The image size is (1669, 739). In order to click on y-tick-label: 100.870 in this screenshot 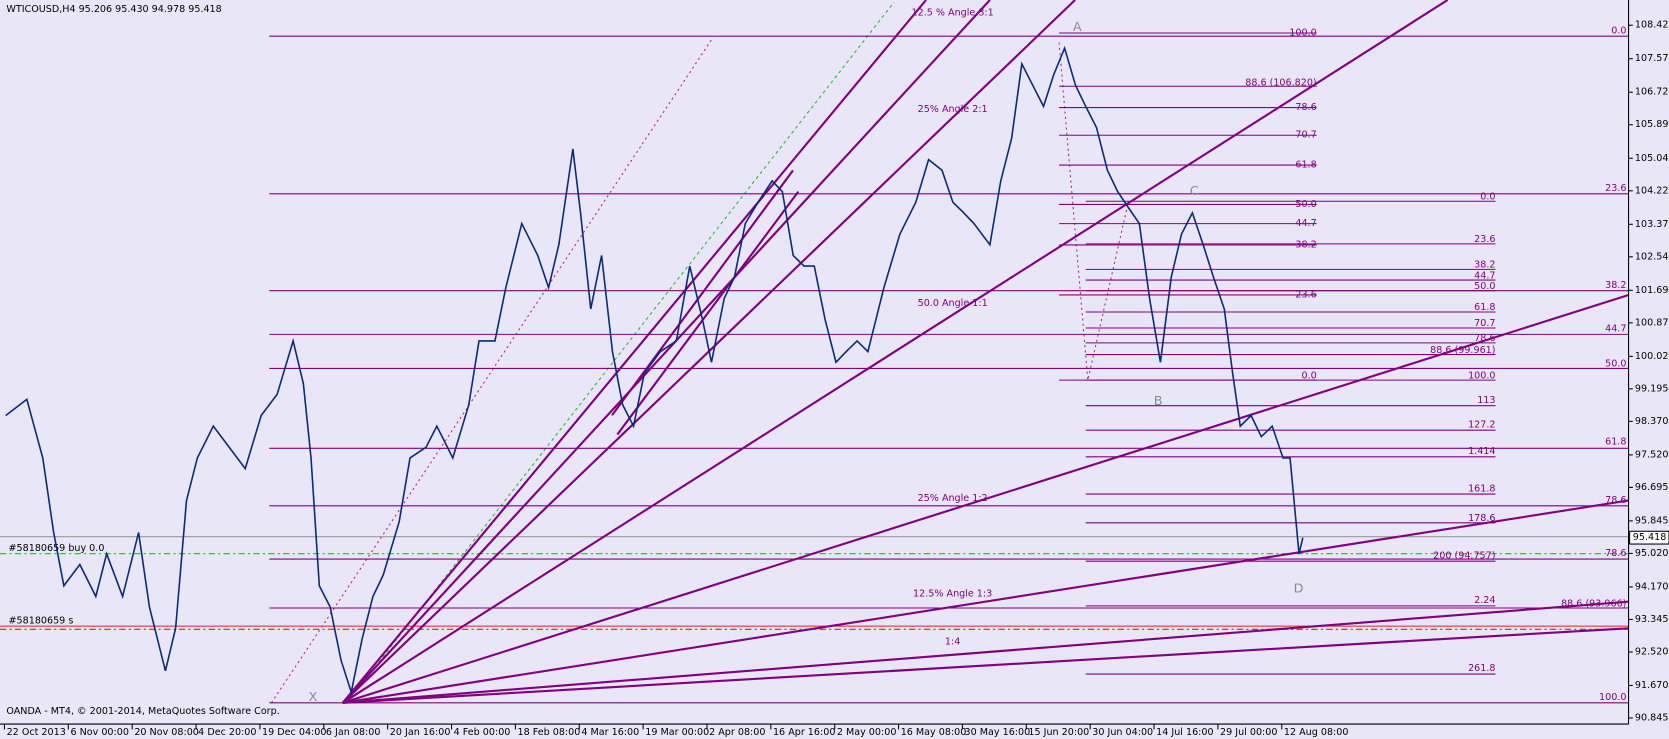, I will do `click(1652, 322)`.